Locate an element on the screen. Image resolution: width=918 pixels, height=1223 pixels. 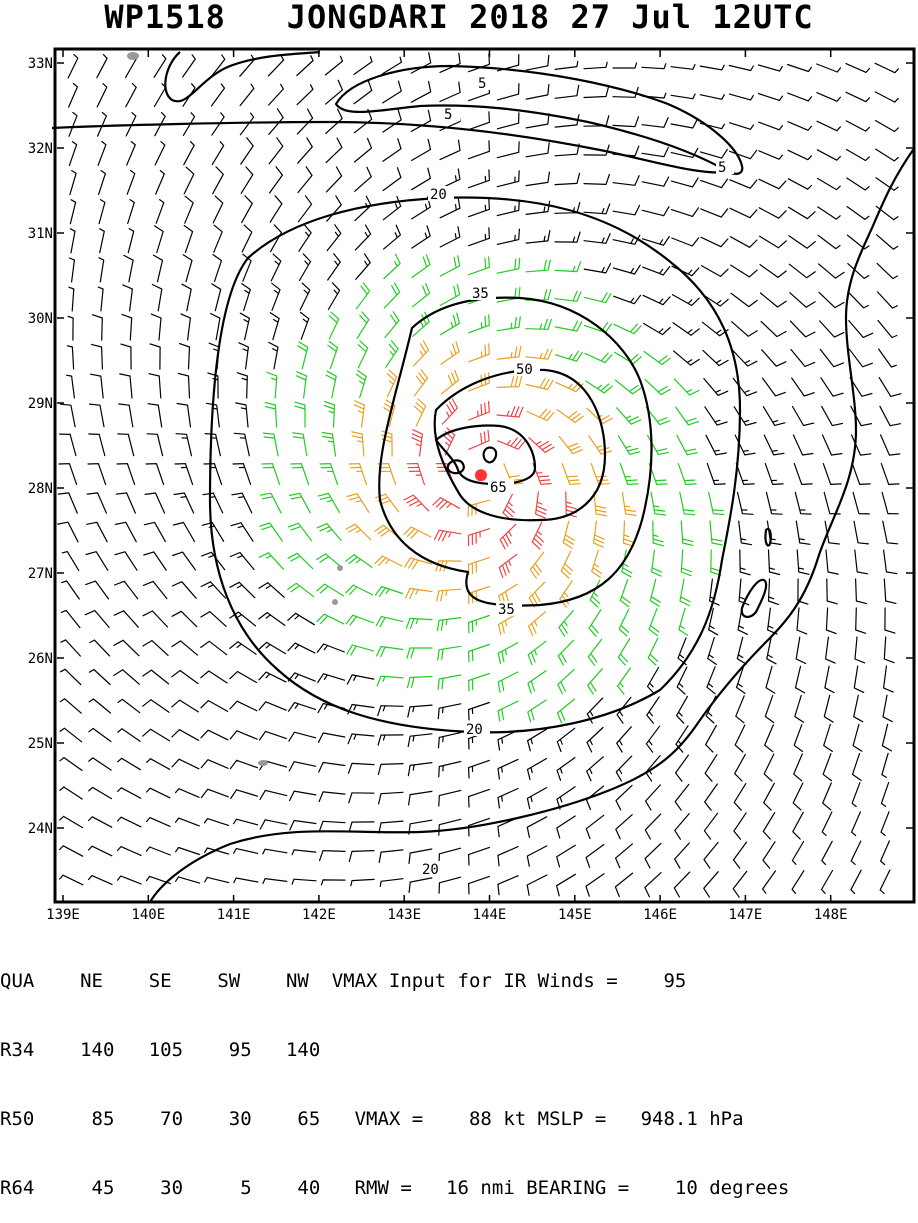
island is located at coordinates (335, 602).